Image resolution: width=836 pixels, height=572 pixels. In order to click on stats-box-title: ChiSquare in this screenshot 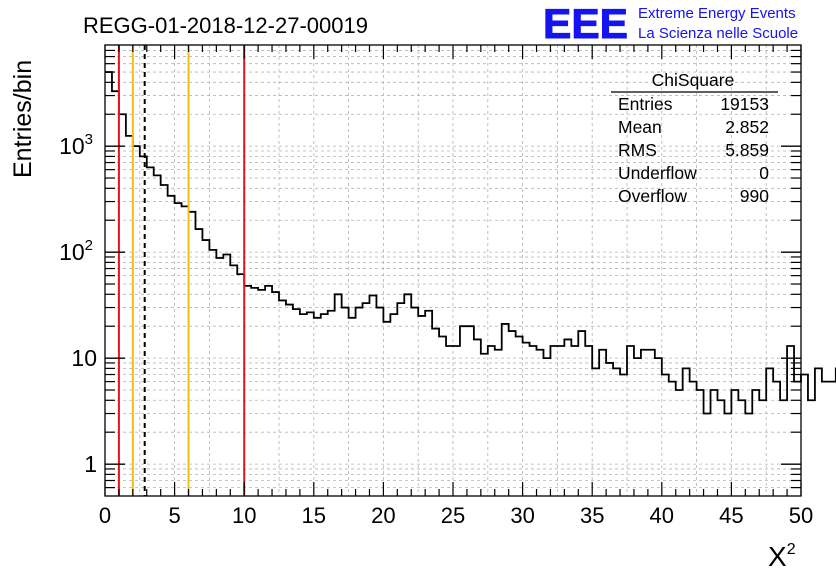, I will do `click(693, 80)`.